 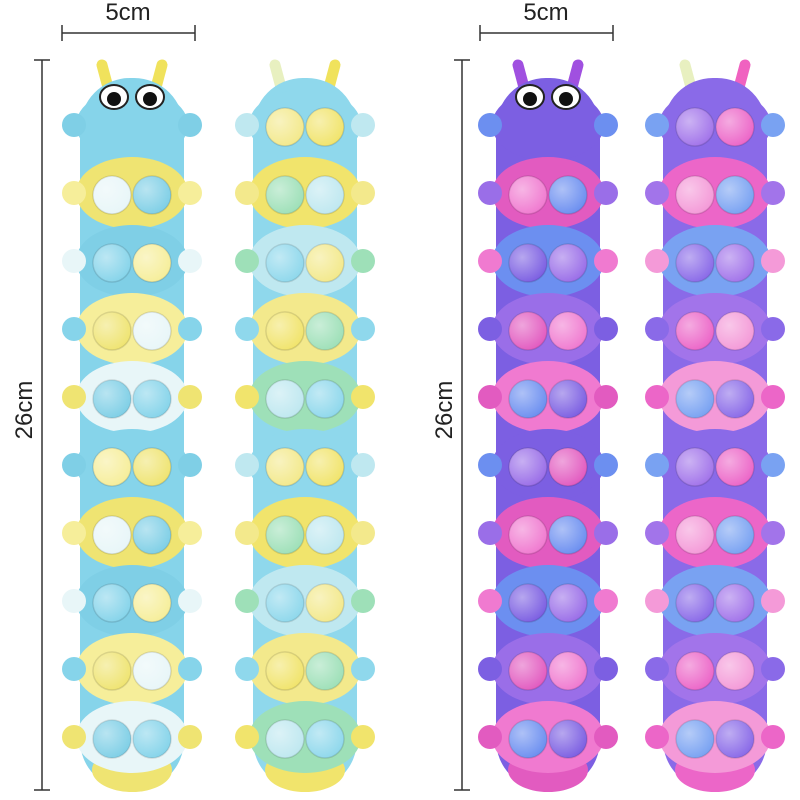 What do you see at coordinates (545, 13) in the screenshot?
I see `width-label: 5cm` at bounding box center [545, 13].